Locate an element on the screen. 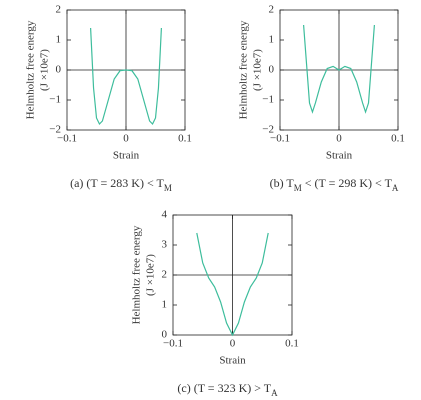  caption-part: (a) (T = 283 K) < T is located at coordinates (117, 183).